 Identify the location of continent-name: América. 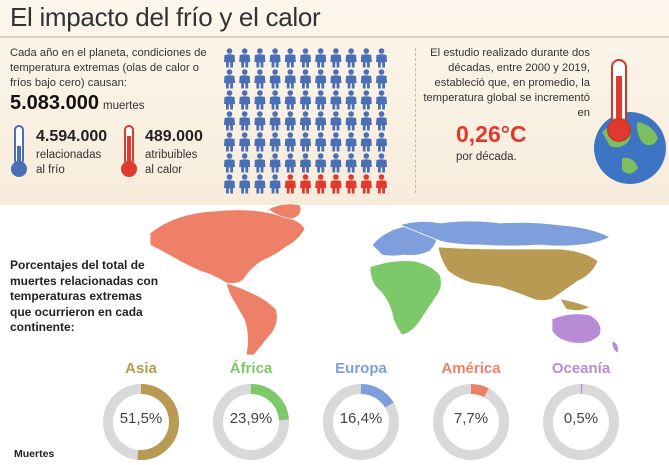
(471, 368).